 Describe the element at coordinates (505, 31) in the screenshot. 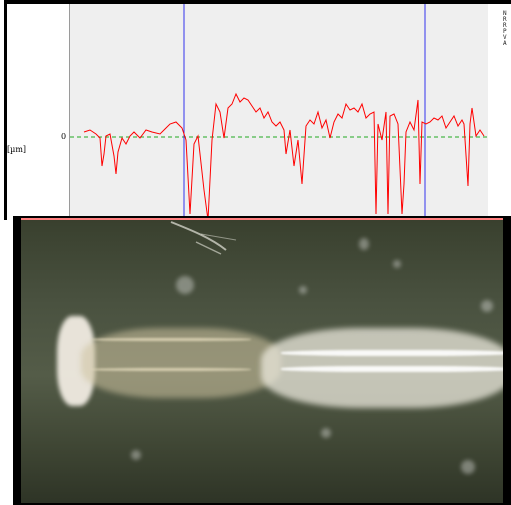

I see `side-label: P` at that location.